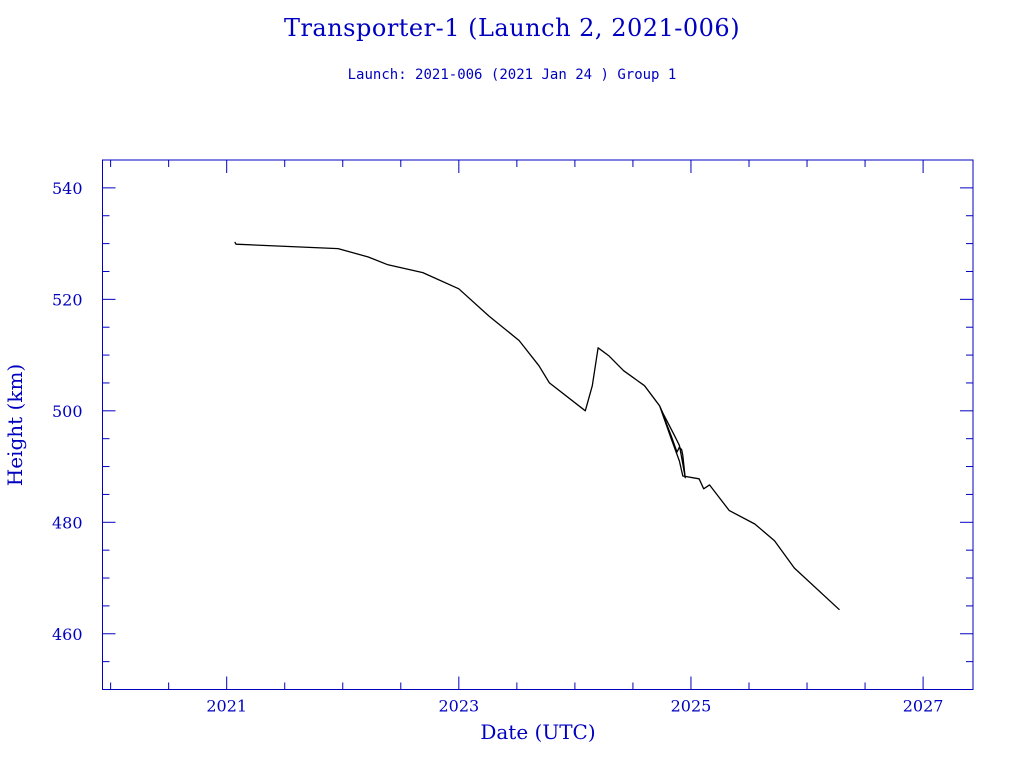 Image resolution: width=1024 pixels, height=768 pixels. Describe the element at coordinates (67, 634) in the screenshot. I see `y-tick-label: 460` at that location.